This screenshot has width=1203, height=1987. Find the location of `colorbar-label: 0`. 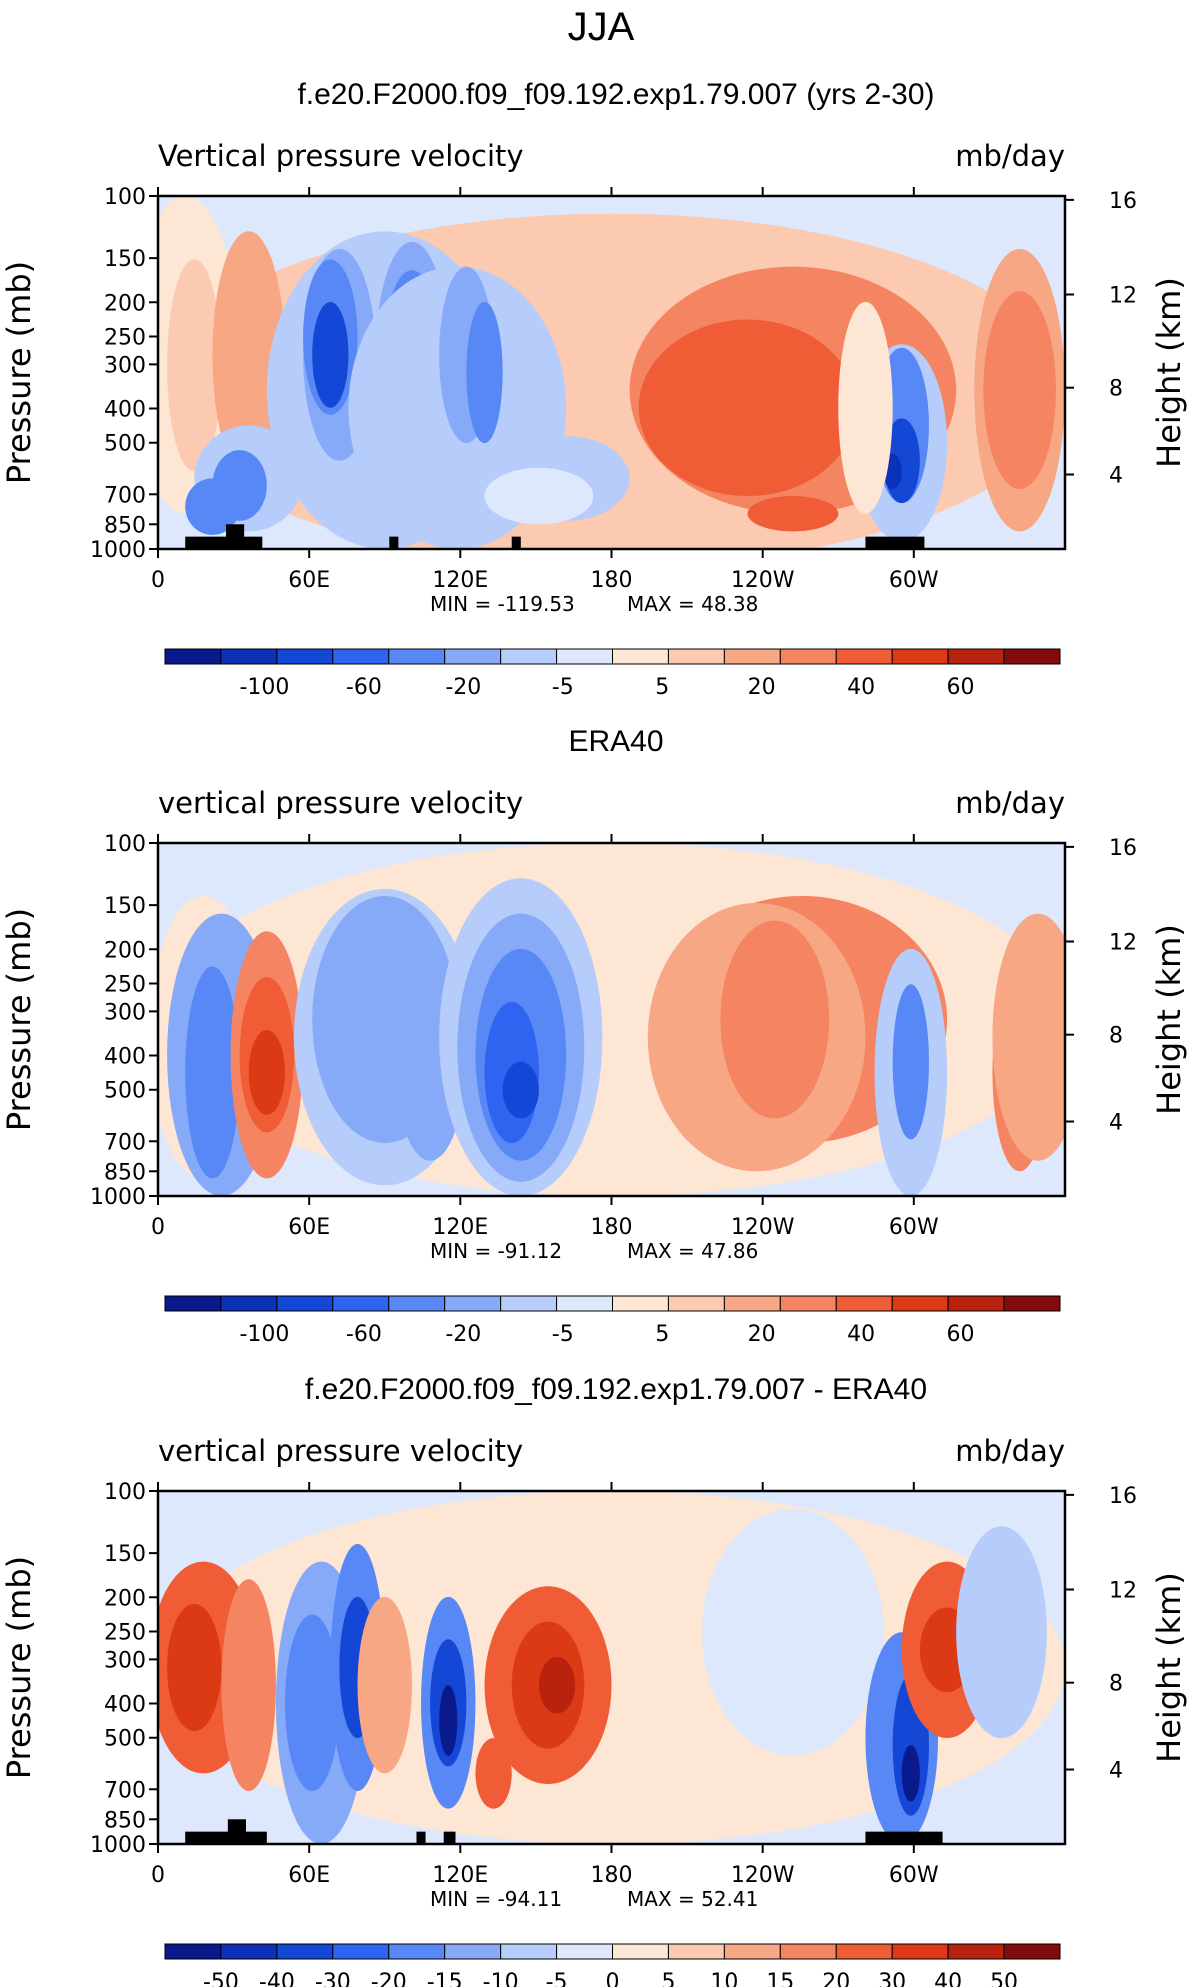

colorbar-label: 0 is located at coordinates (613, 1978).